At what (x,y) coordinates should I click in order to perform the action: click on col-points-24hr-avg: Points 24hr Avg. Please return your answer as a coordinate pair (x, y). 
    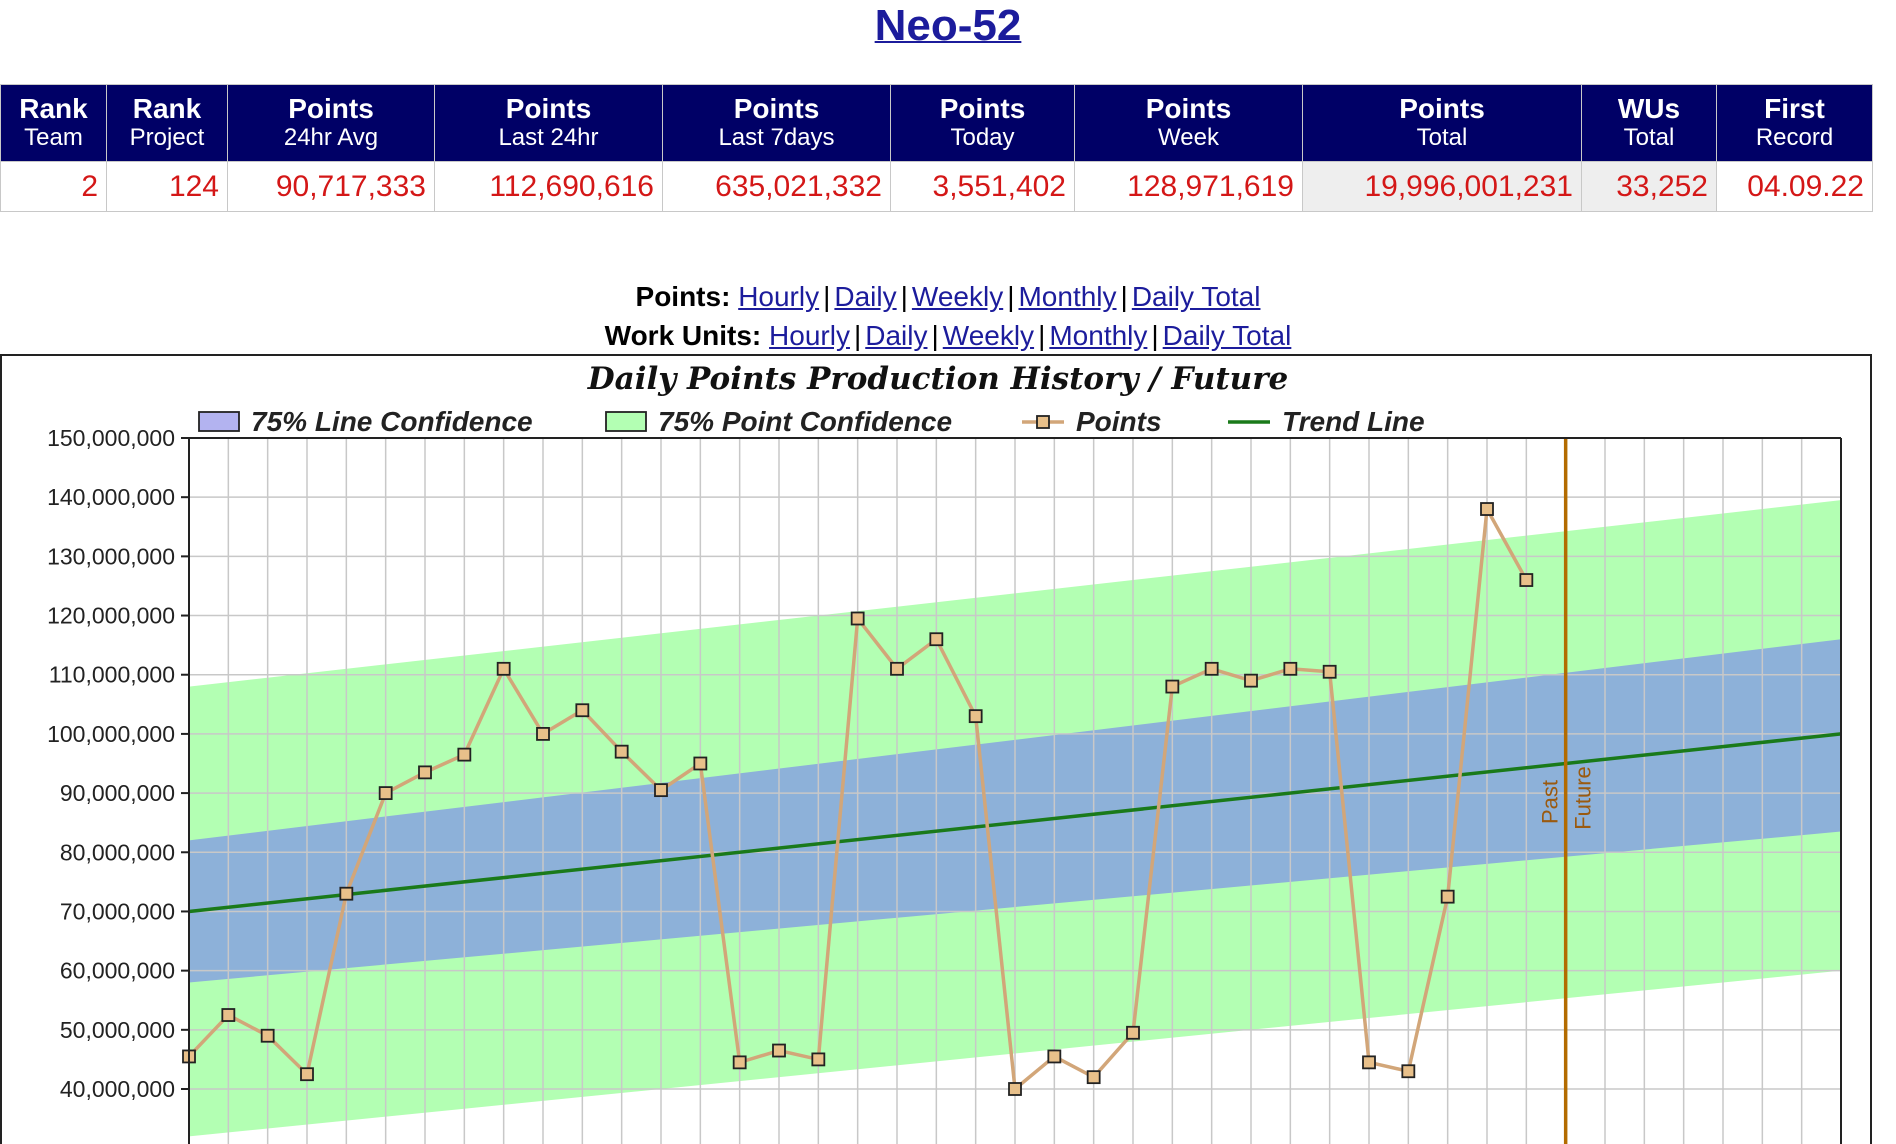
    Looking at the image, I should click on (331, 123).